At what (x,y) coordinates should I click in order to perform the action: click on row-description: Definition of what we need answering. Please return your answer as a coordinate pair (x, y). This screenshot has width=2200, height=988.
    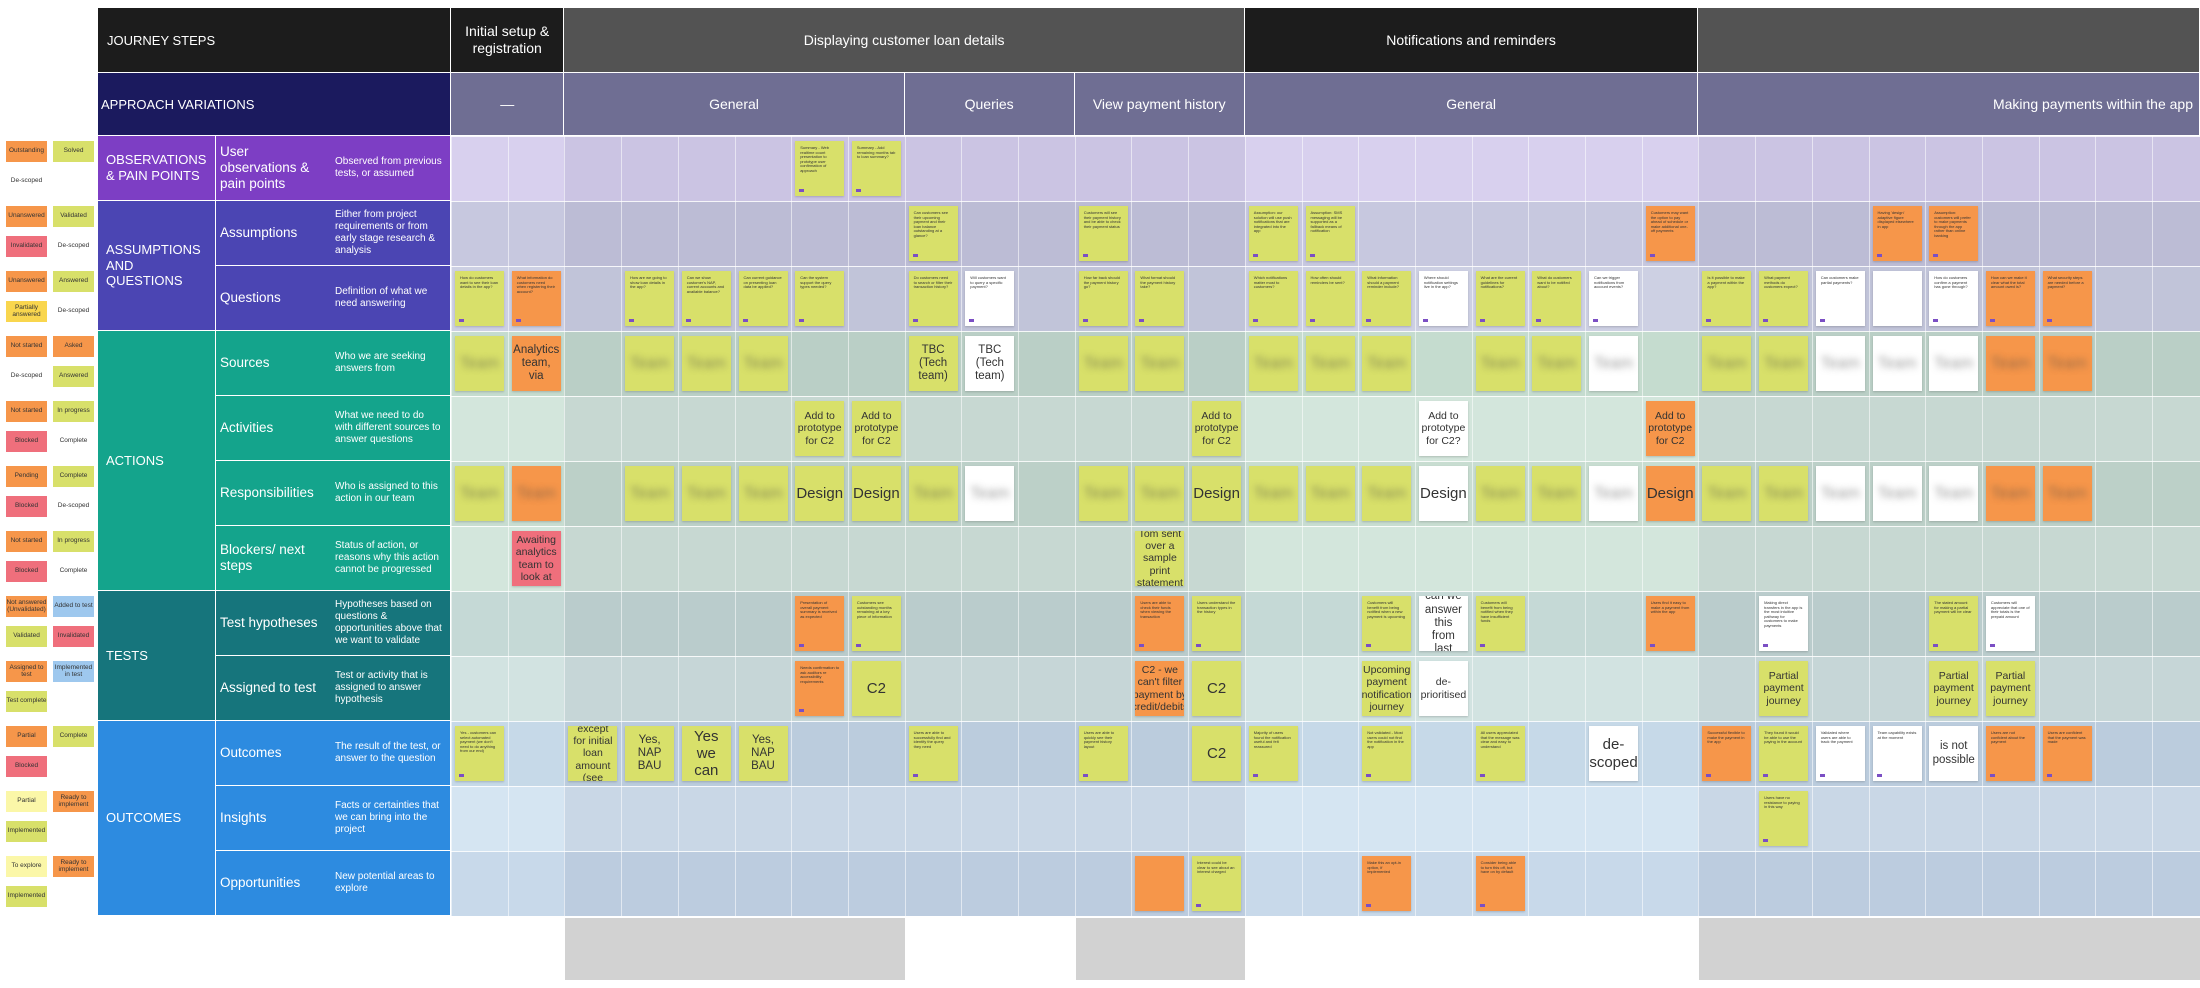
    Looking at the image, I should click on (390, 298).